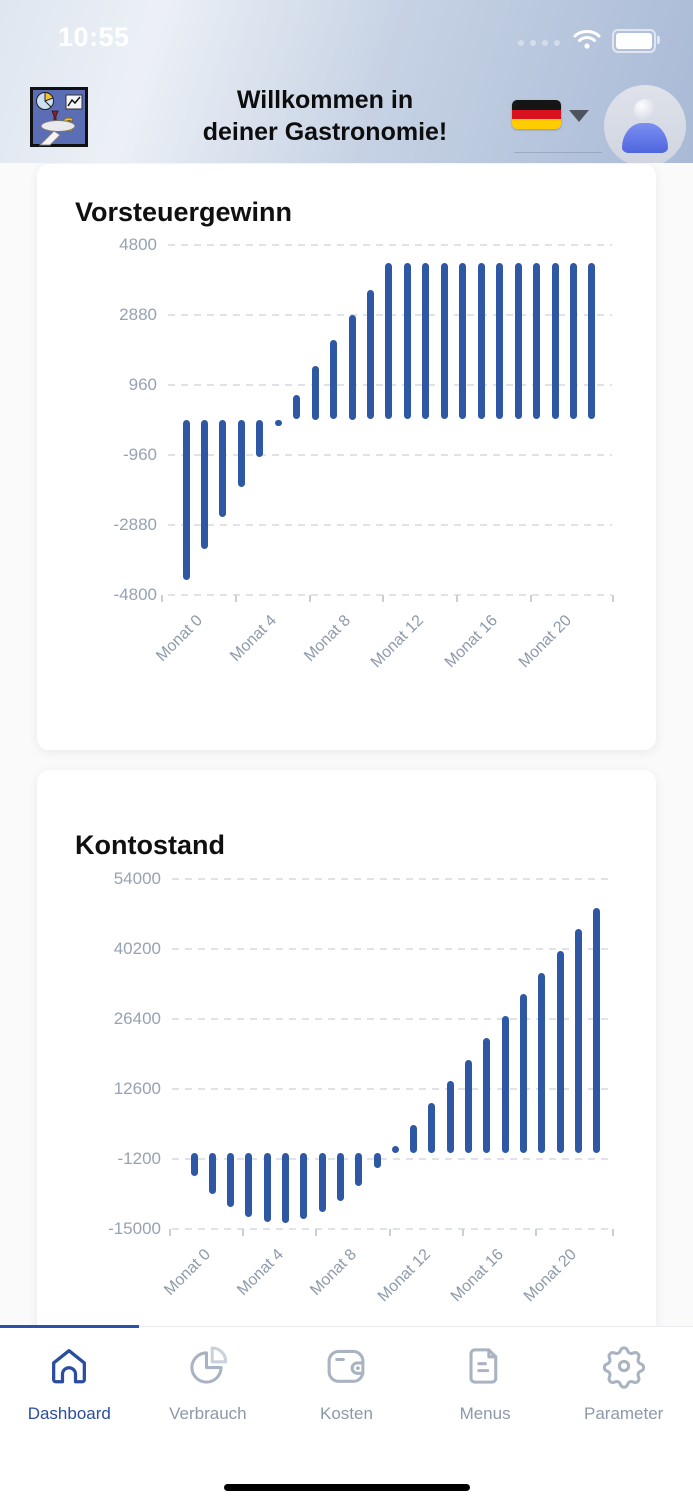  I want to click on tab-menus: Menus, so click(485, 1383).